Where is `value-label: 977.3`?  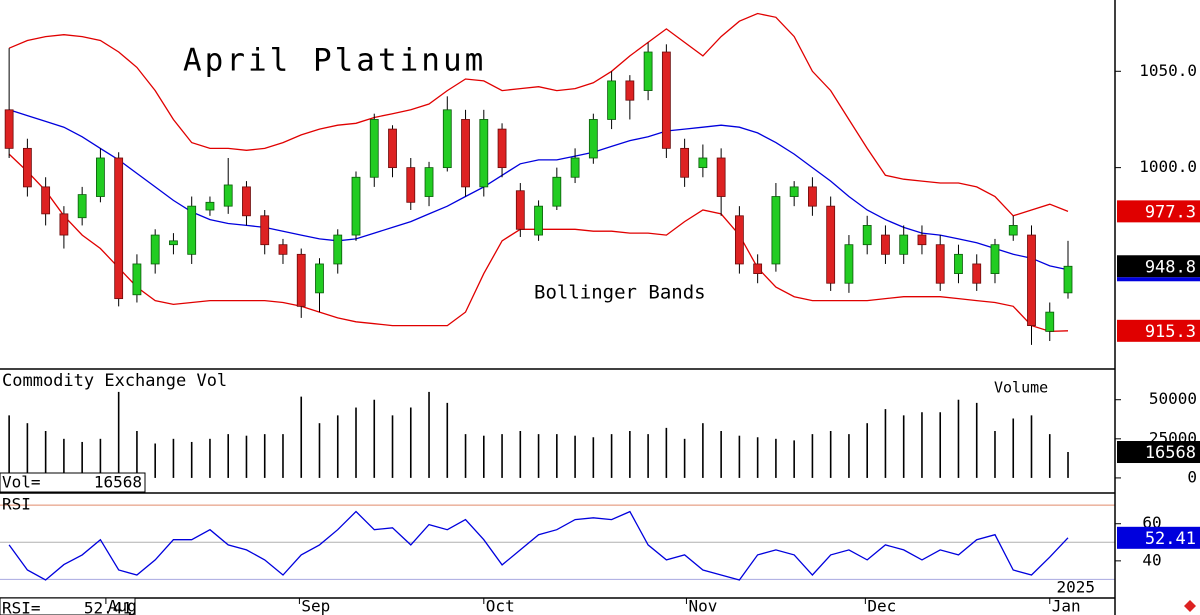
value-label: 977.3 is located at coordinates (1170, 212).